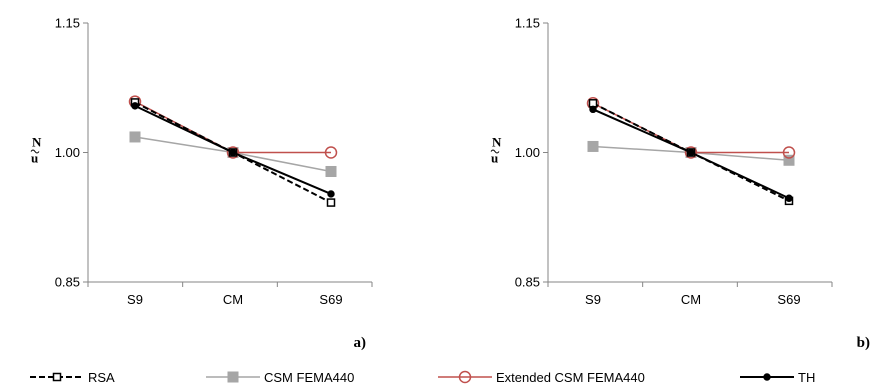 The image size is (871, 388). What do you see at coordinates (101, 377) in the screenshot?
I see `legend-label: RSA` at bounding box center [101, 377].